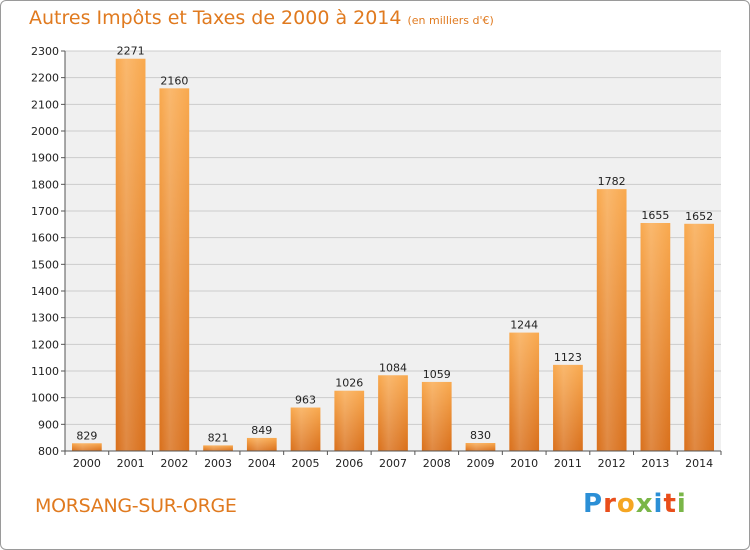 The height and width of the screenshot is (550, 750). I want to click on y-tick-label: 2100, so click(45, 104).